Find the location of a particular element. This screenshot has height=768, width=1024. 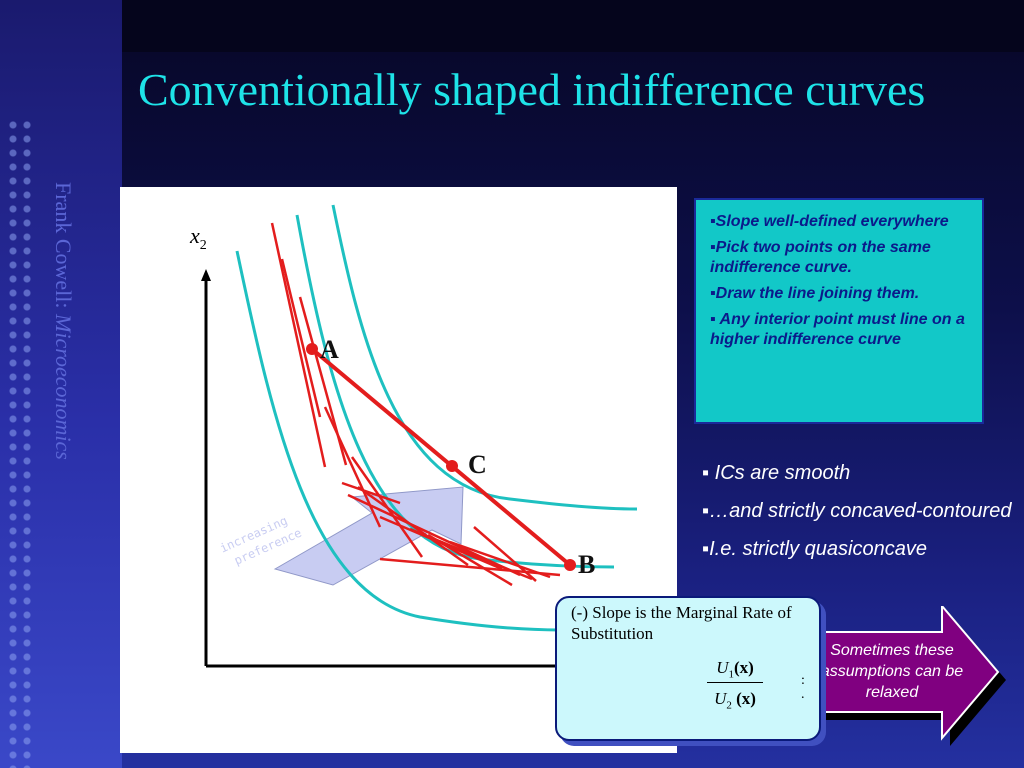

tangent-lines is located at coordinates (415, 404).